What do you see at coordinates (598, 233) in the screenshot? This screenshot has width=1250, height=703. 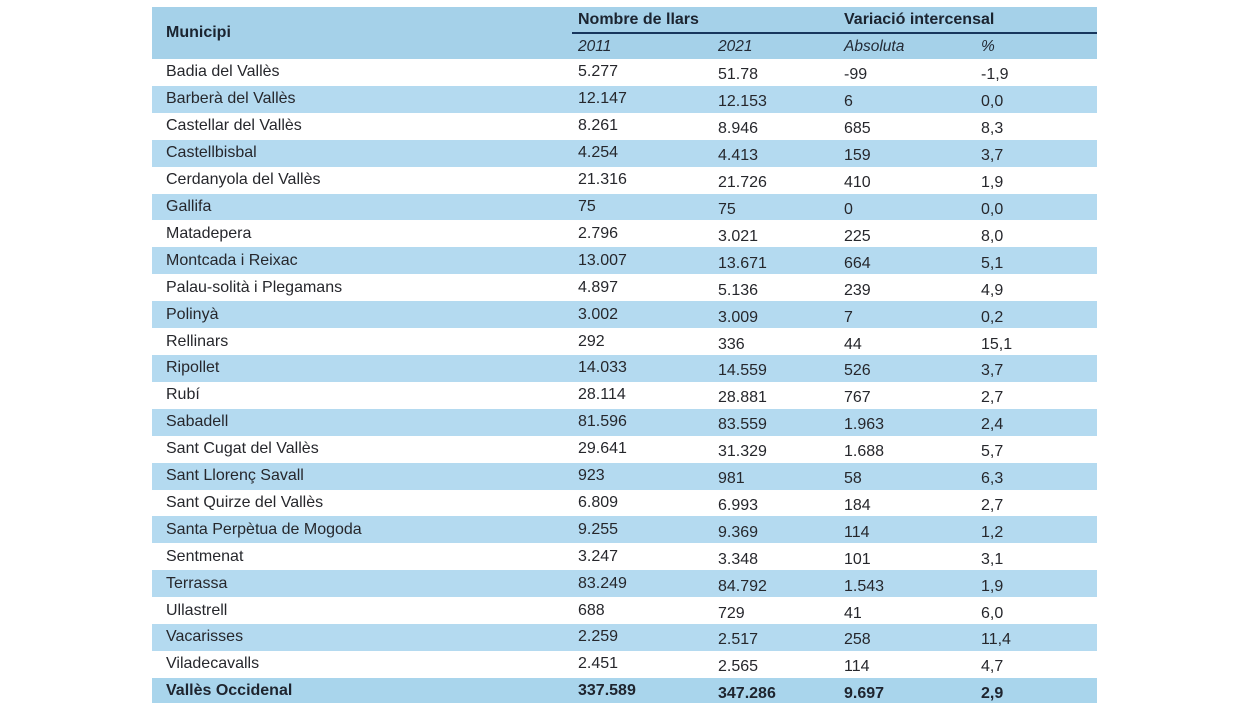 I see `cell-text: 2.796` at bounding box center [598, 233].